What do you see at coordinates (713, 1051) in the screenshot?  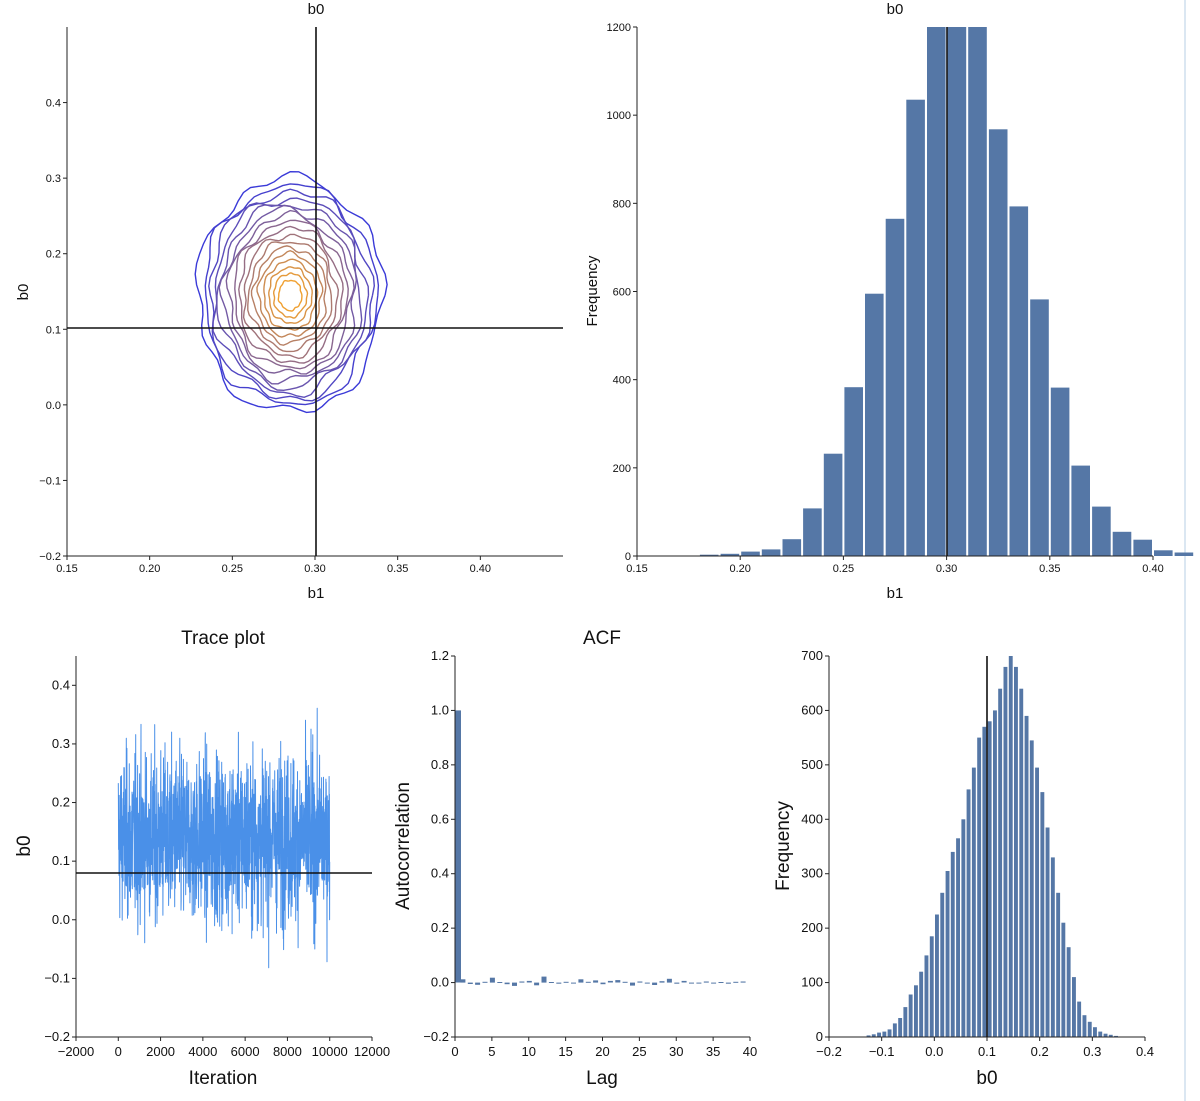 I see `x-tick-label: 35` at bounding box center [713, 1051].